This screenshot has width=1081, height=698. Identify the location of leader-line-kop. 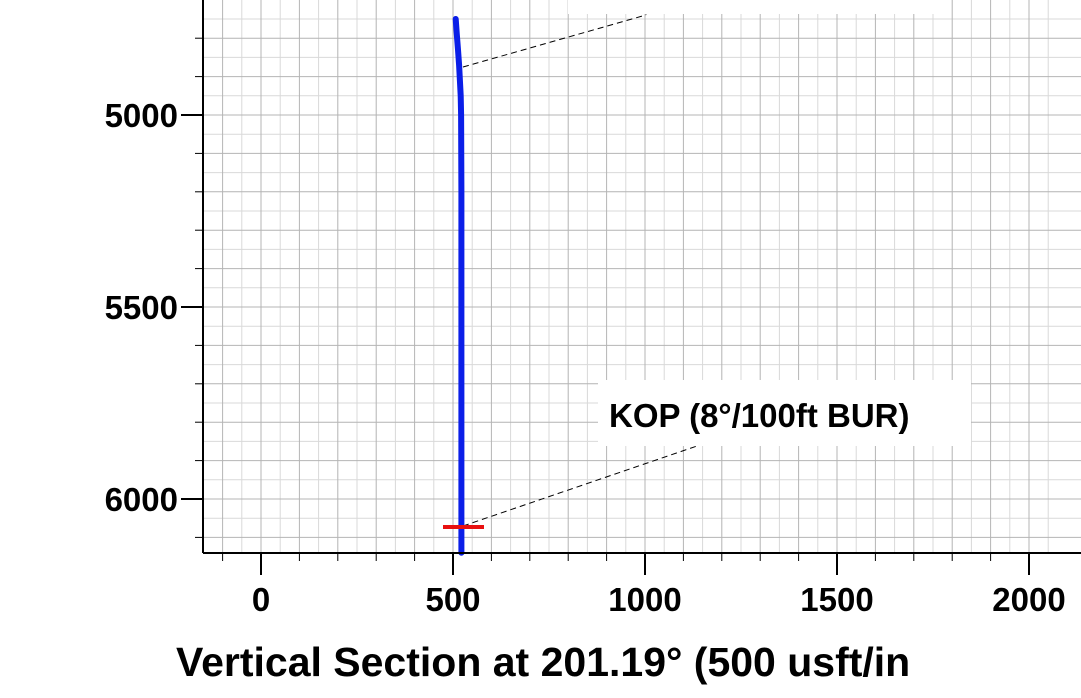
(580, 486).